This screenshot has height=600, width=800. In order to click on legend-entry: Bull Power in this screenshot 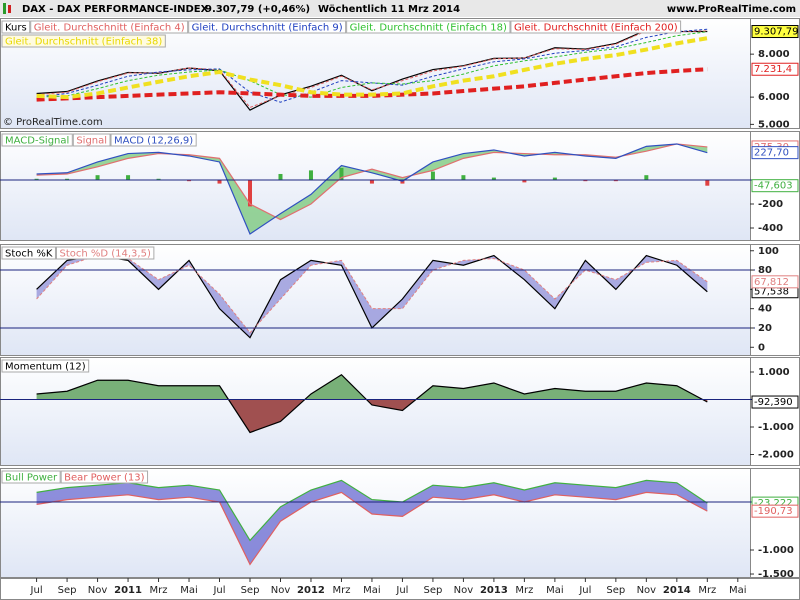, I will do `click(31, 478)`.